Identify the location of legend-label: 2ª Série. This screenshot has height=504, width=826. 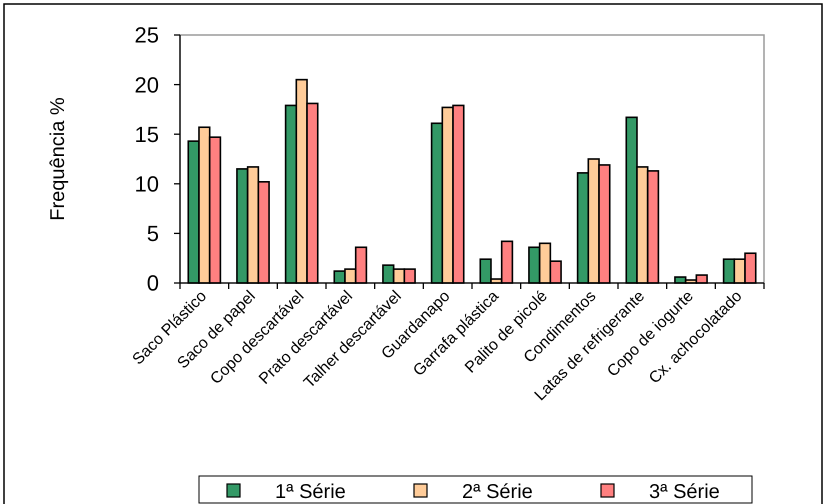
(497, 492).